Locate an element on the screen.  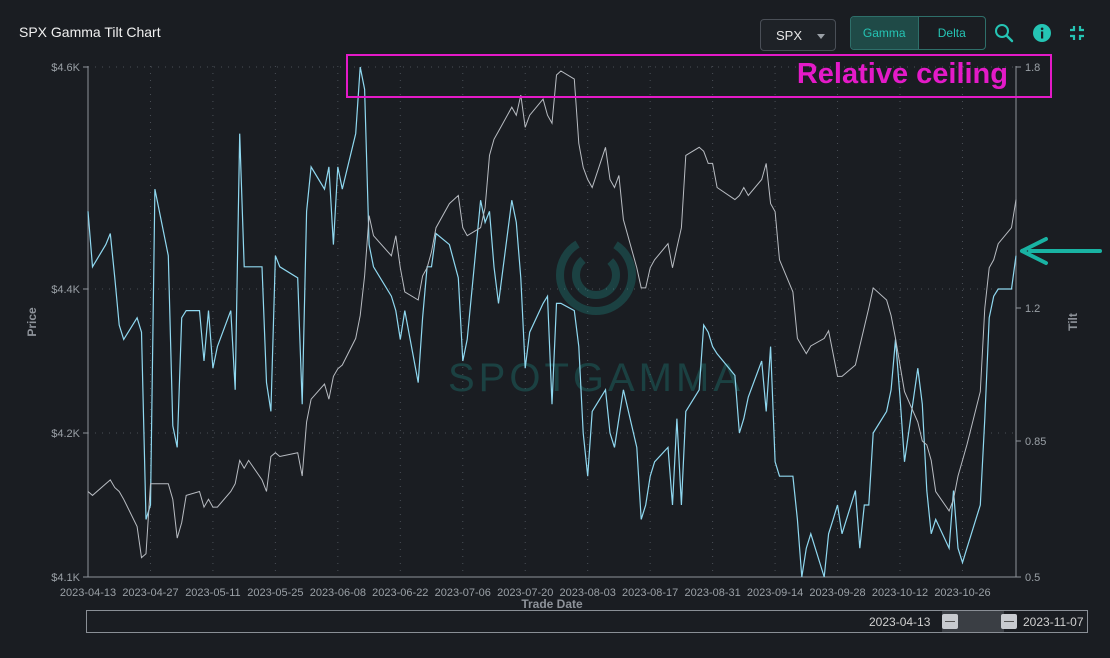
y-left-tick-label: $4.6K is located at coordinates (65, 68).